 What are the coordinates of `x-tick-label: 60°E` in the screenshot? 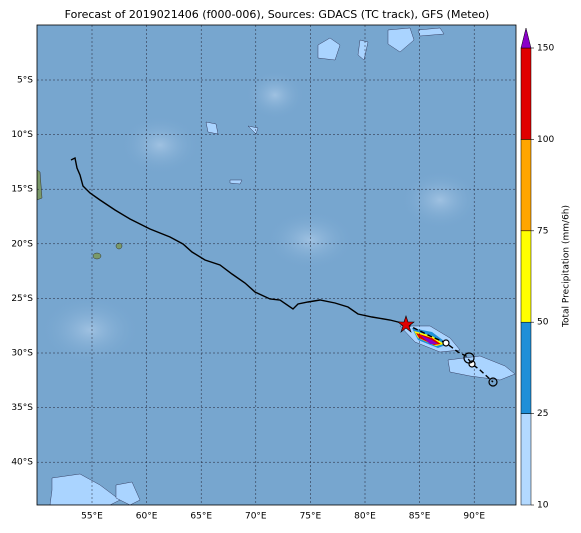 It's located at (147, 517).